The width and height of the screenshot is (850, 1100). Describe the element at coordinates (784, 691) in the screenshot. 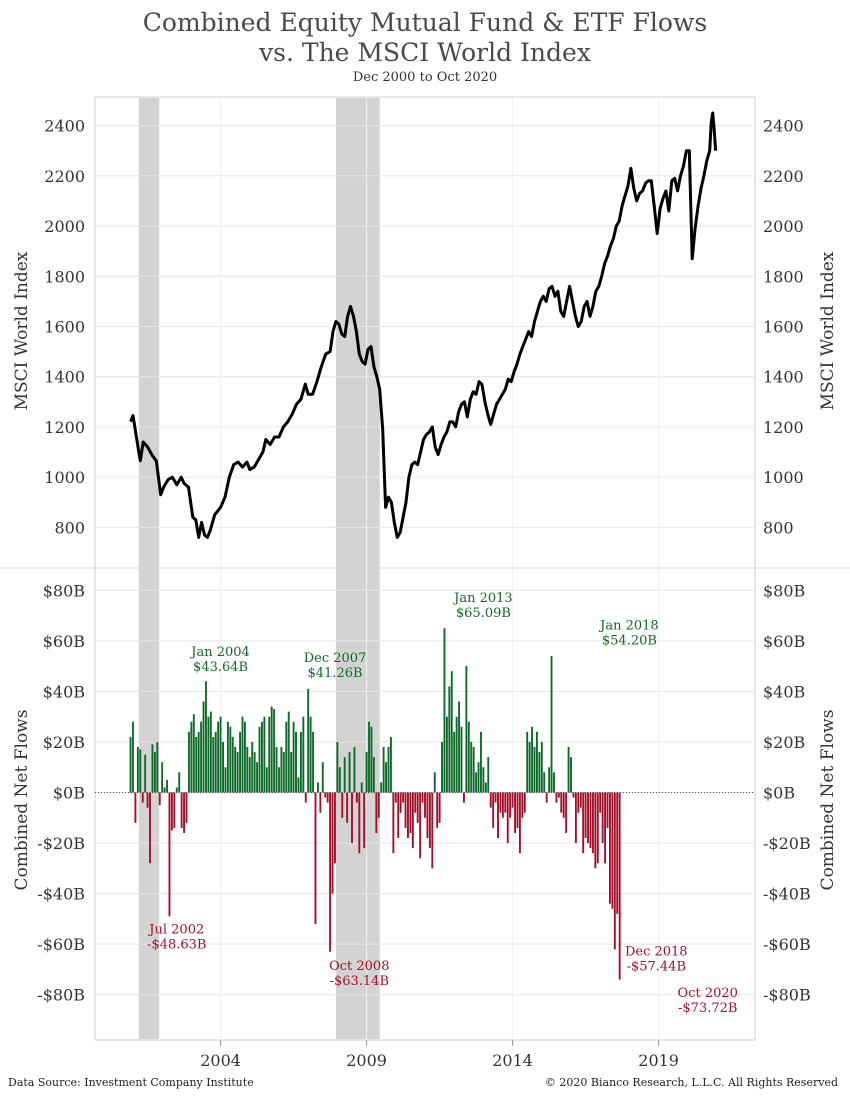

I see `flows-tick-label-right: $40B` at that location.